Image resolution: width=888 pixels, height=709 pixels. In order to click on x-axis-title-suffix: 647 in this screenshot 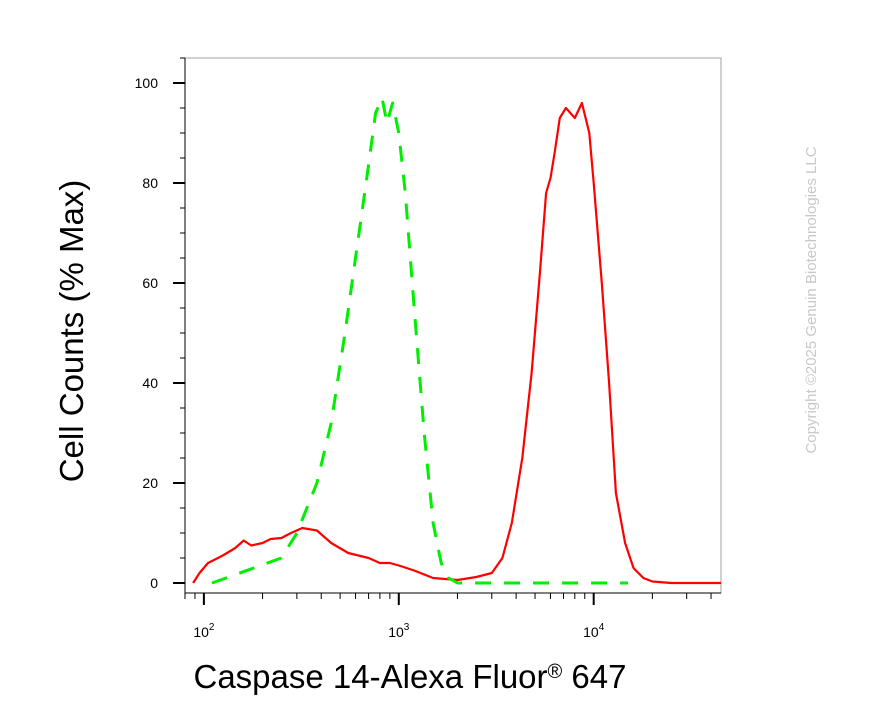, I will do `click(594, 676)`.